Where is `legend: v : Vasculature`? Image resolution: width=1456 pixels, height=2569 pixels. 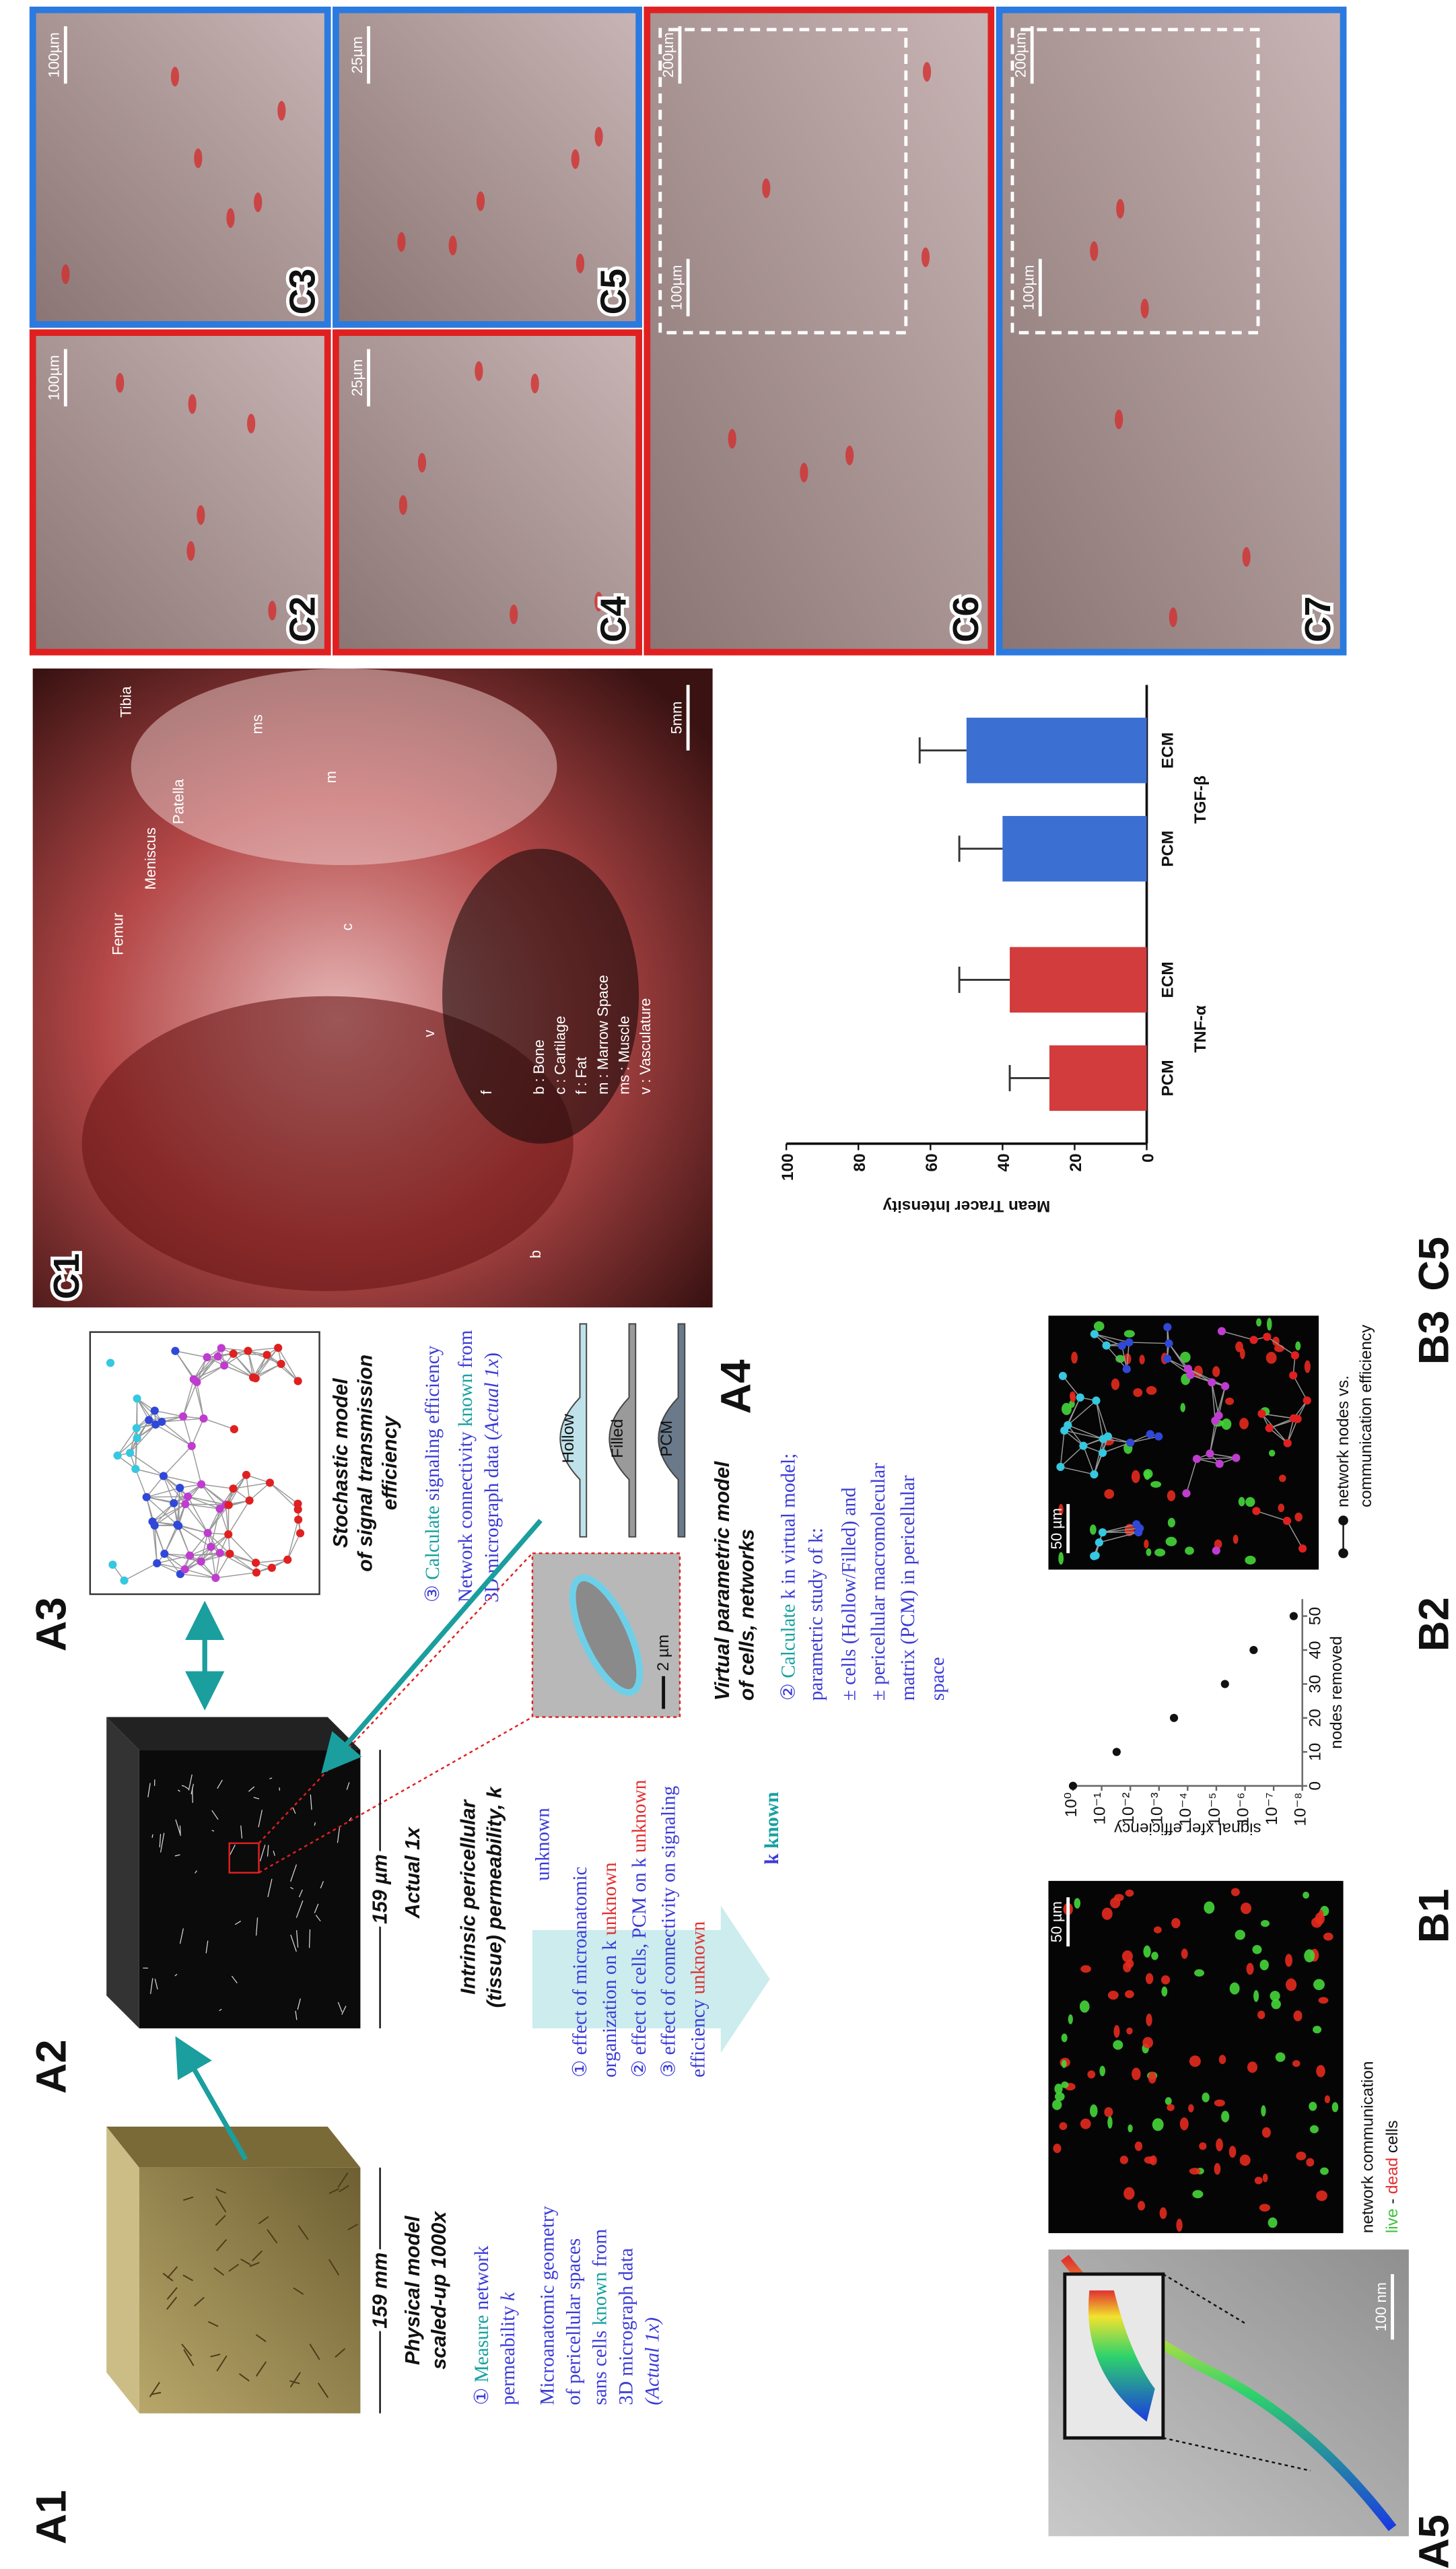
legend: v : Vasculature is located at coordinates (645, 1046).